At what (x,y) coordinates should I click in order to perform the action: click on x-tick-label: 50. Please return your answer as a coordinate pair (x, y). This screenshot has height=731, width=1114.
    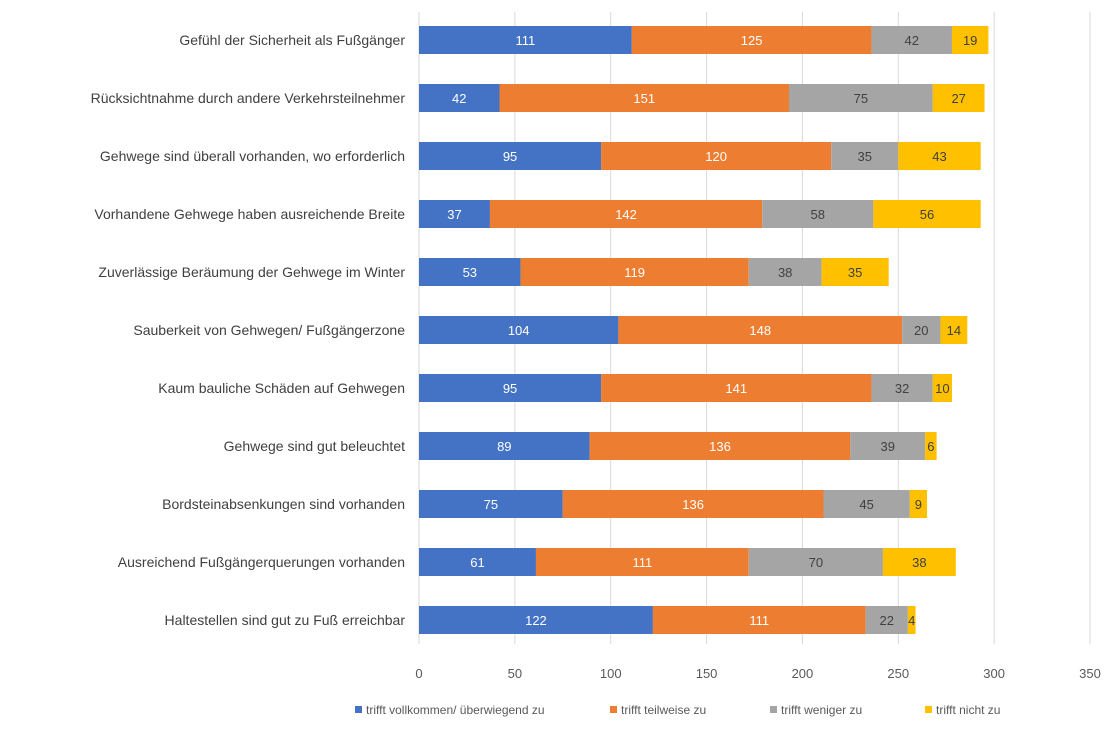
    Looking at the image, I should click on (515, 673).